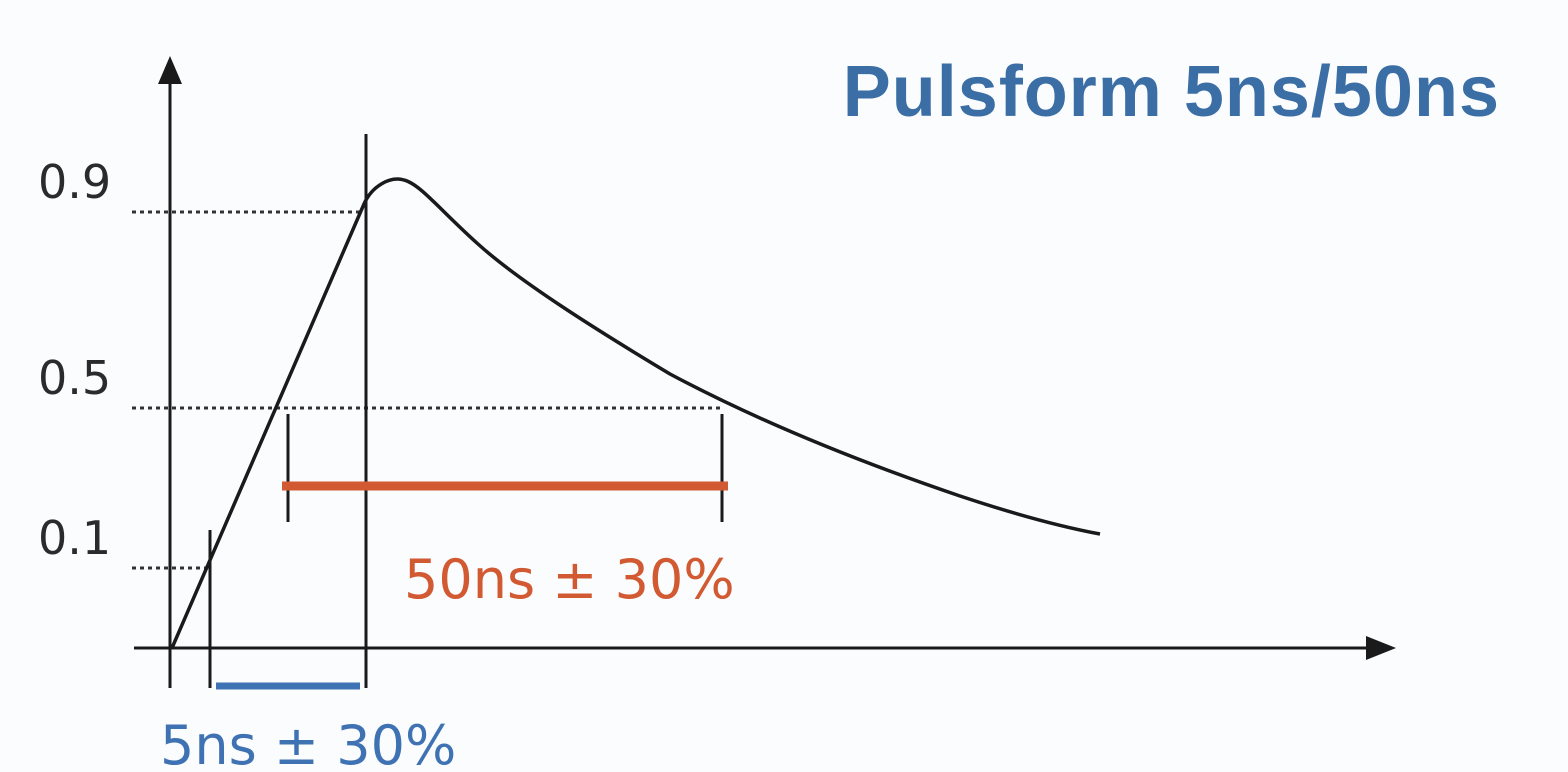 The width and height of the screenshot is (1568, 772). Describe the element at coordinates (170, 70) in the screenshot. I see `y-axis-arrow-icon` at that location.